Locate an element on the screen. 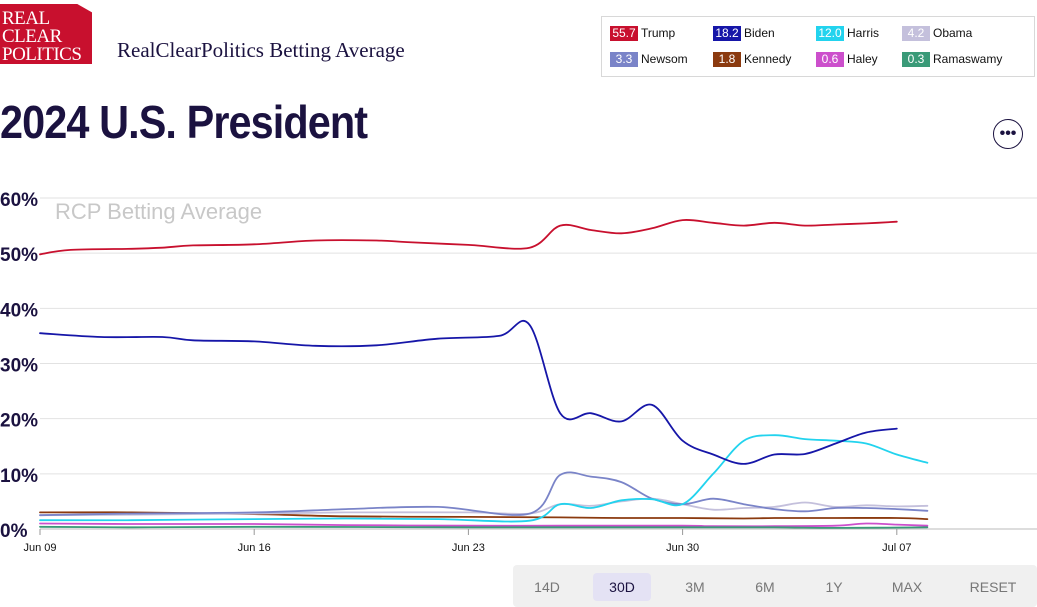 The width and height of the screenshot is (1037, 607). range-1y-button: 1Y is located at coordinates (834, 587).